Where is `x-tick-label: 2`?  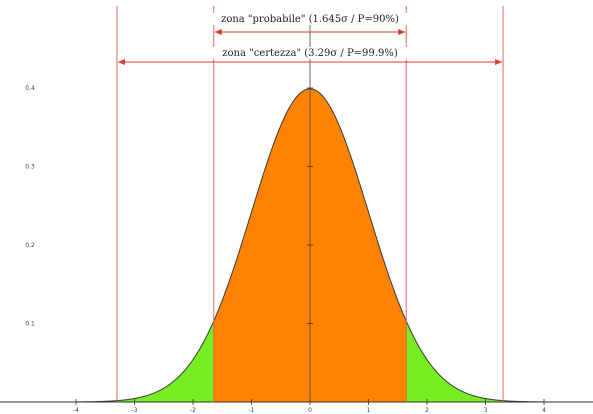
x-tick-label: 2 is located at coordinates (427, 410).